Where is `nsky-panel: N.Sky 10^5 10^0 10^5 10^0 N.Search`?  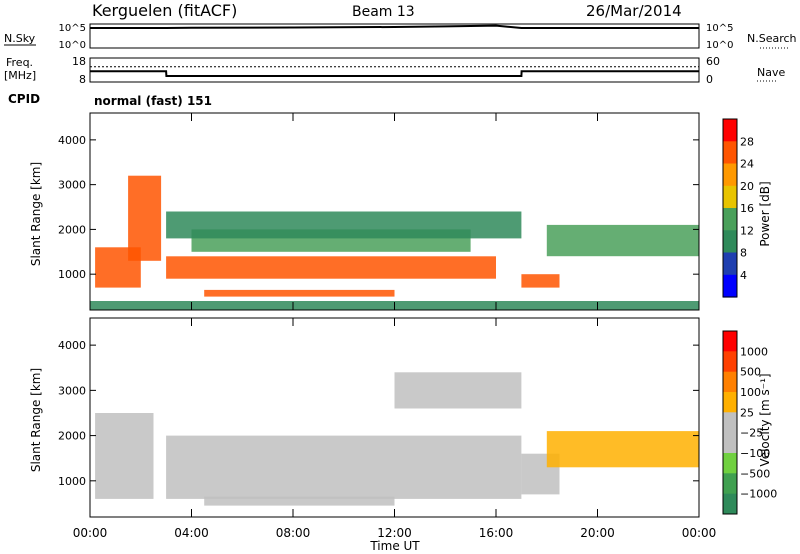 nsky-panel: N.Sky 10^5 10^0 10^5 10^0 N.Search is located at coordinates (400, 37).